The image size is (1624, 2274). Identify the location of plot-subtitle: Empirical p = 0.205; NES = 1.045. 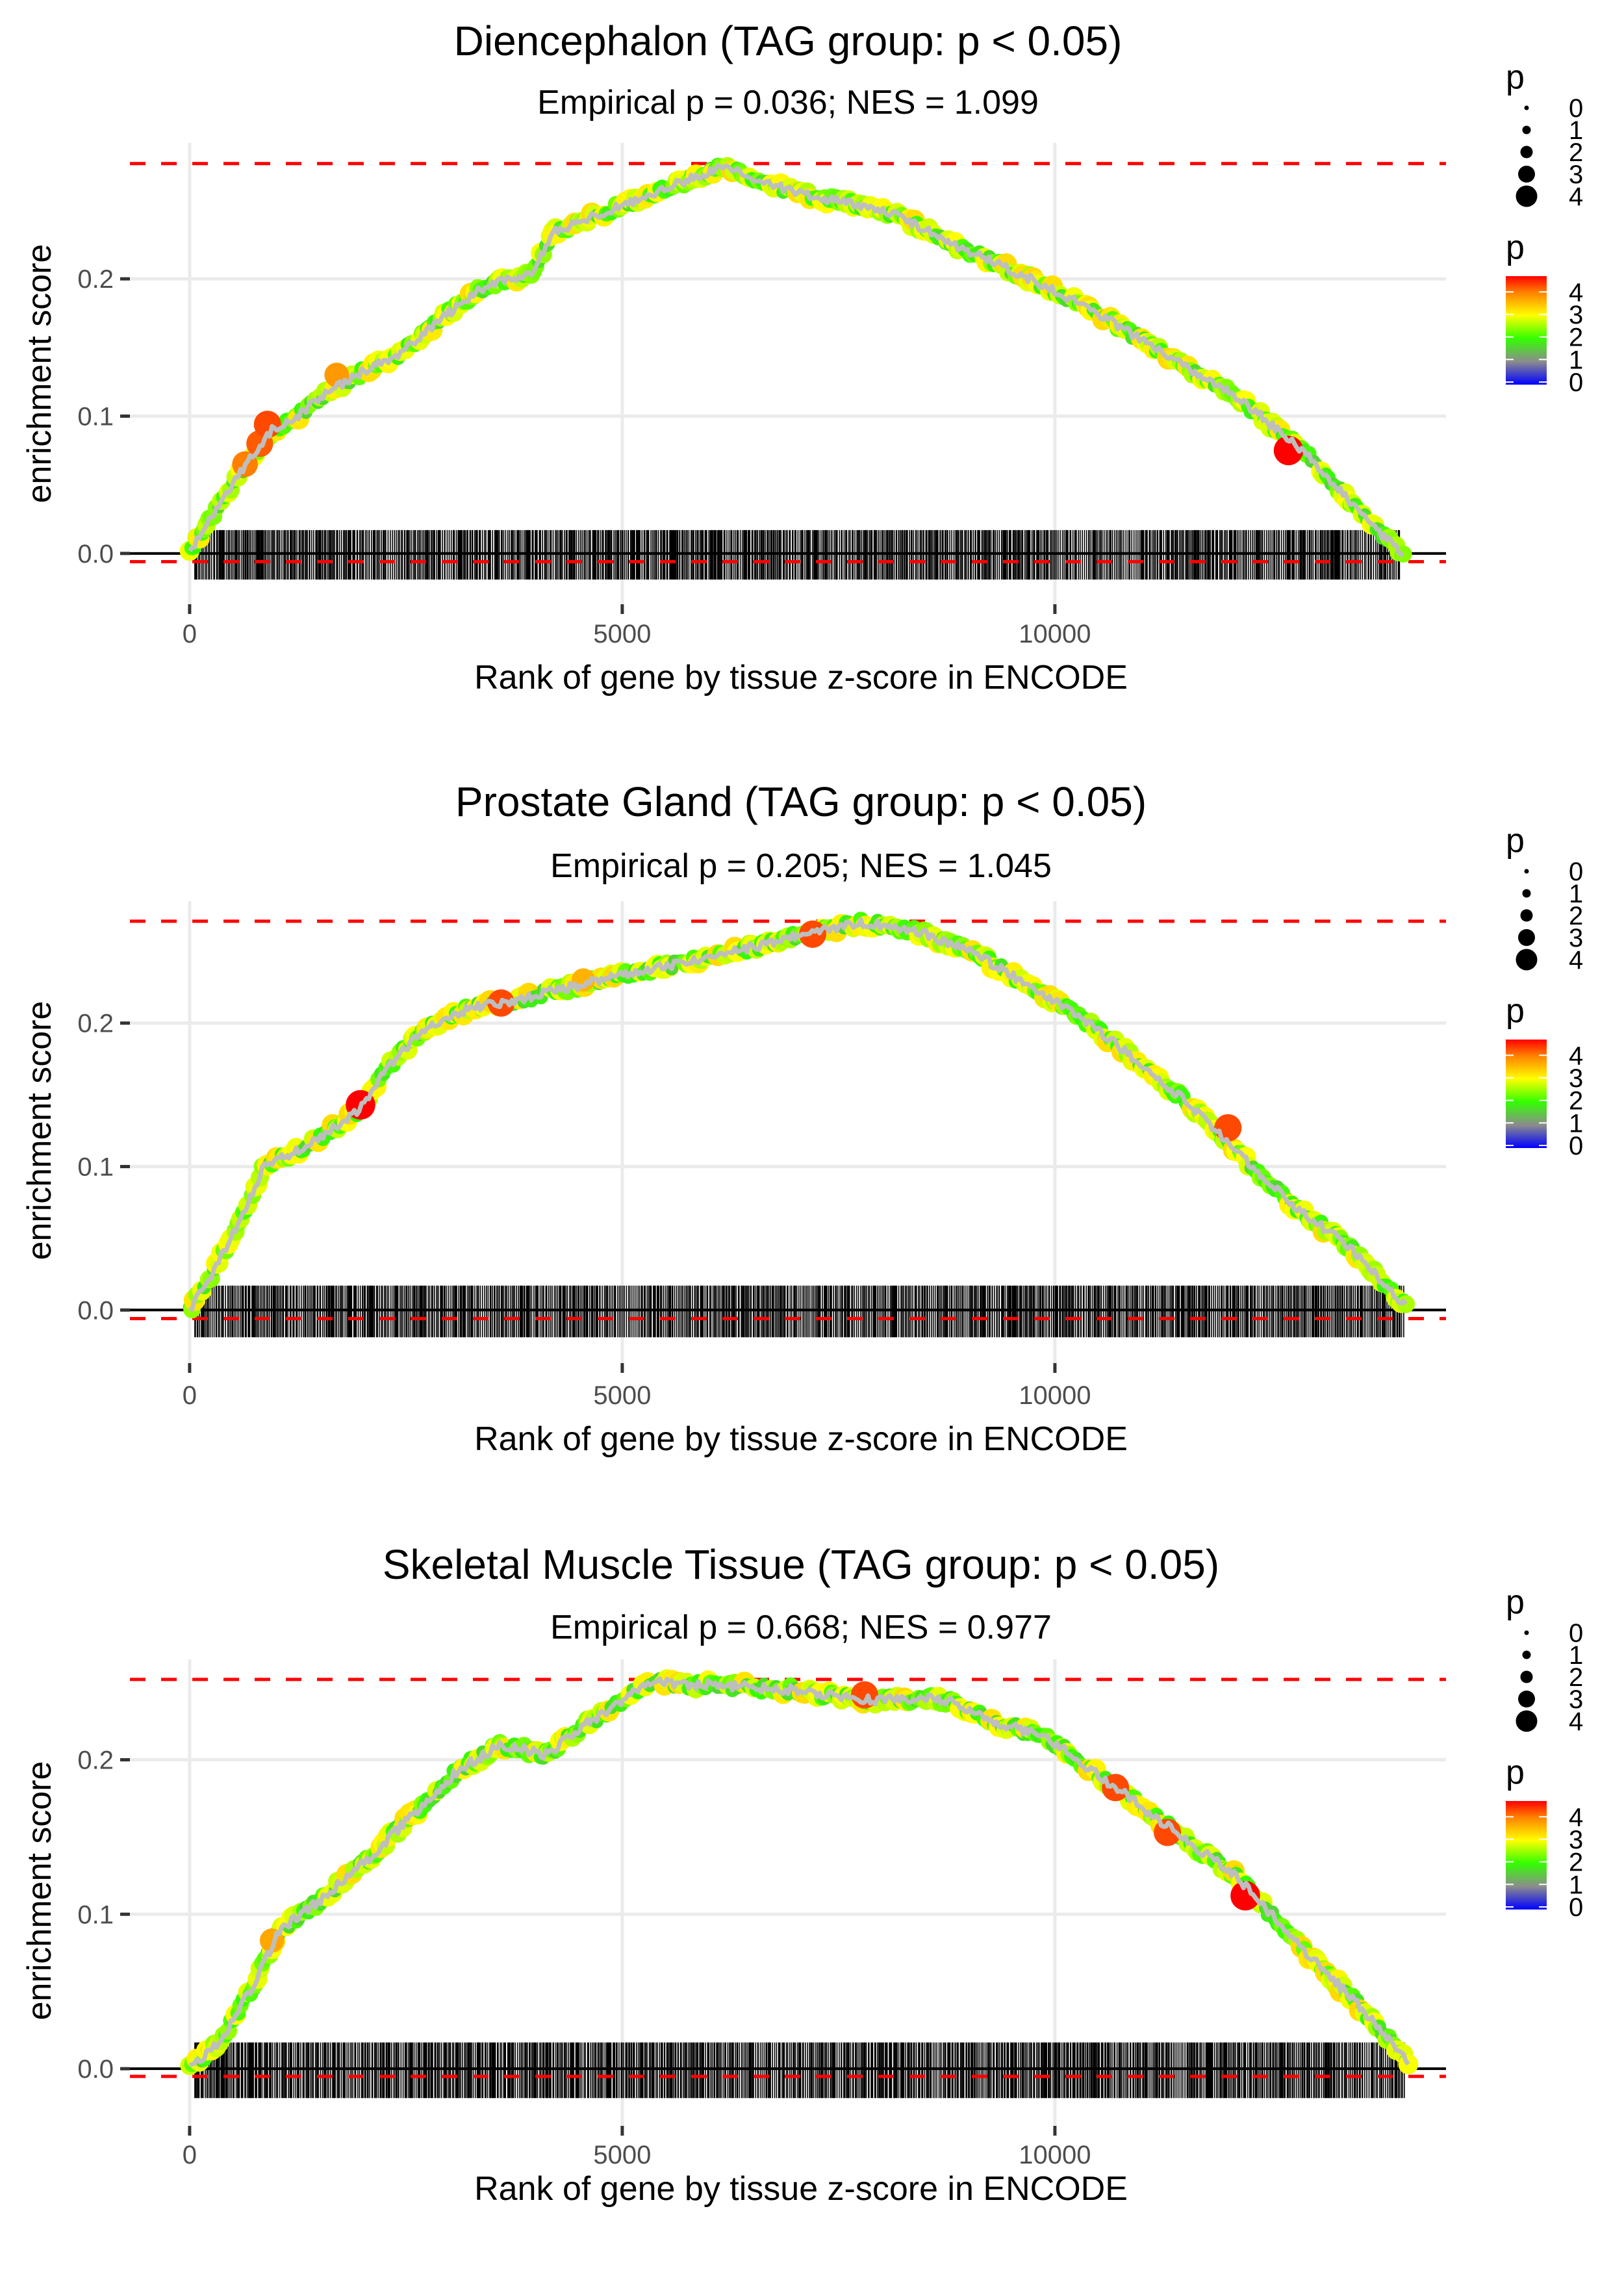
(801, 866).